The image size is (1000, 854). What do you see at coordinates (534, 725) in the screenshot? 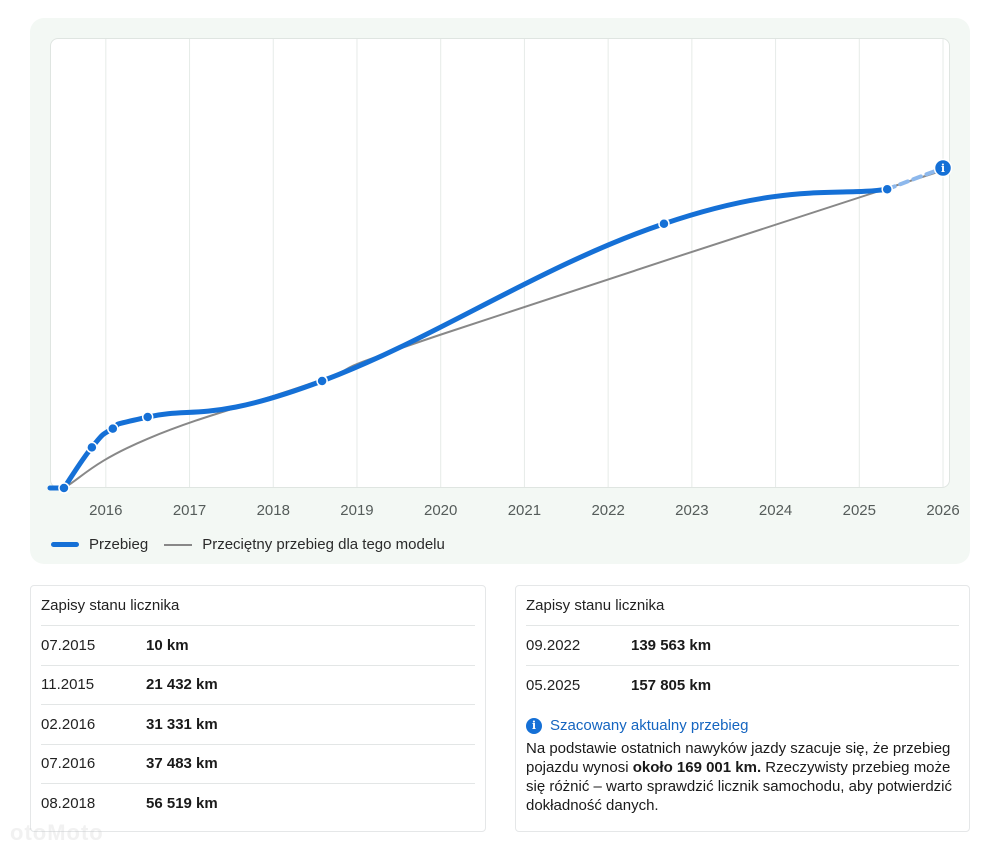
I see `info-icon: i` at bounding box center [534, 725].